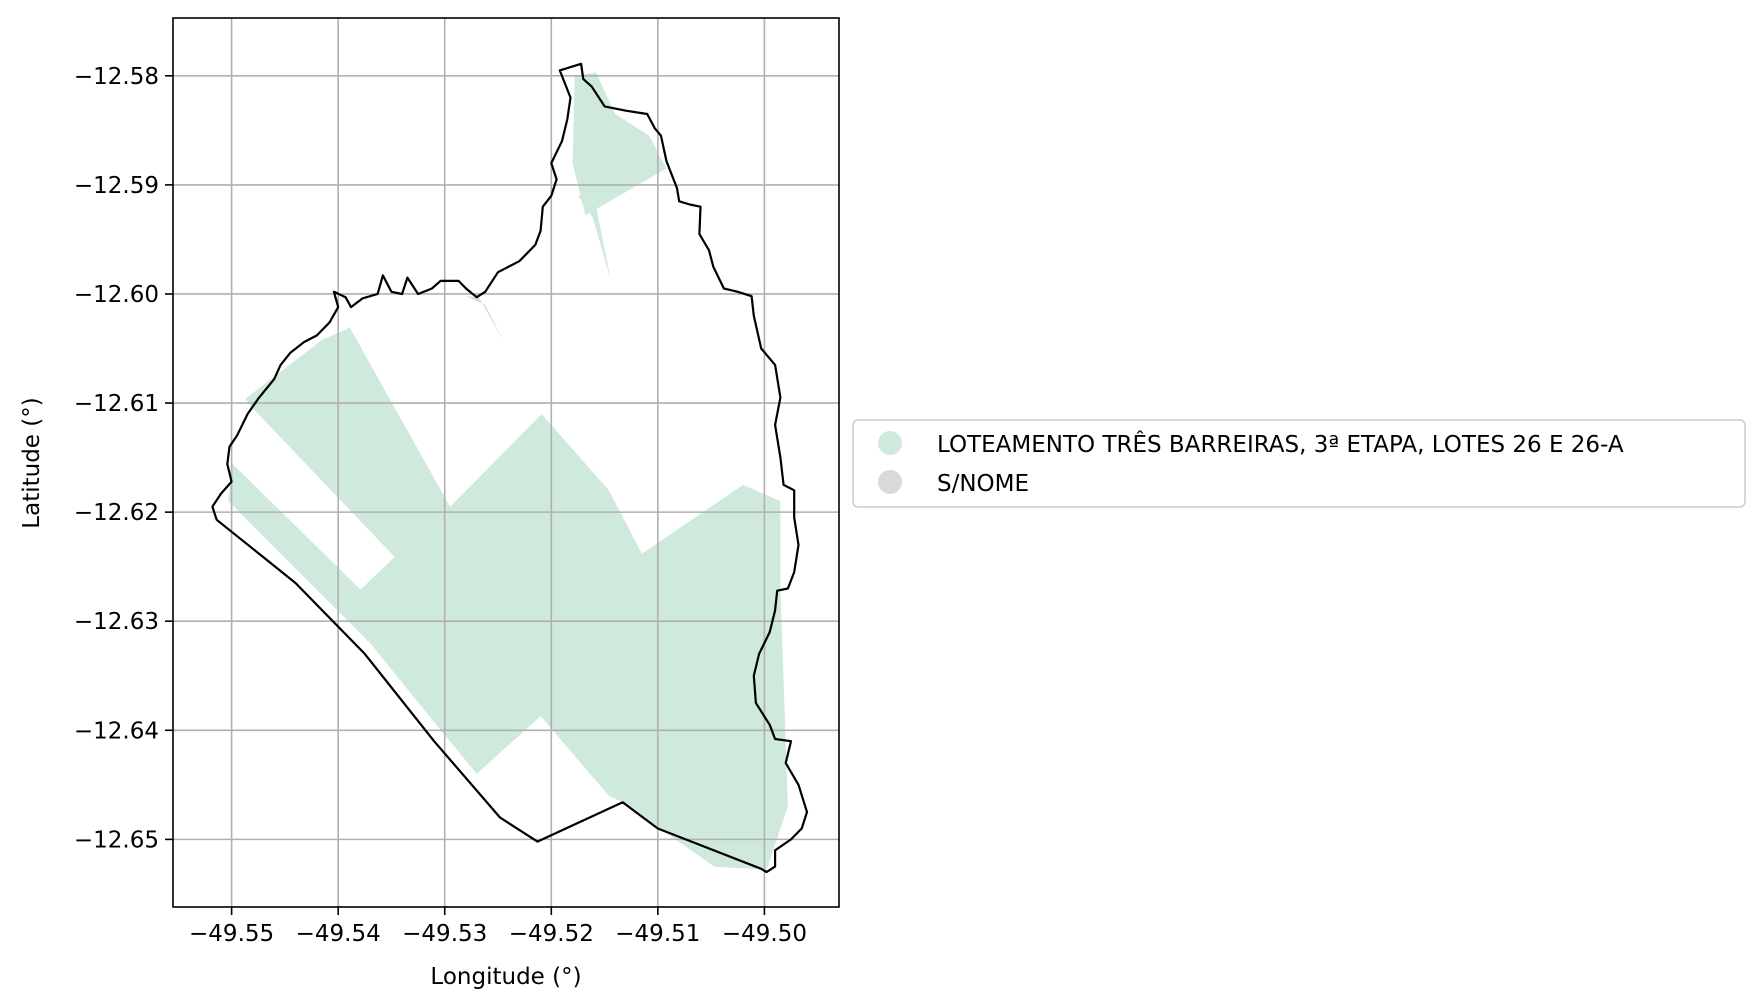  Describe the element at coordinates (116, 77) in the screenshot. I see `y-tick-label: −12.58` at that location.